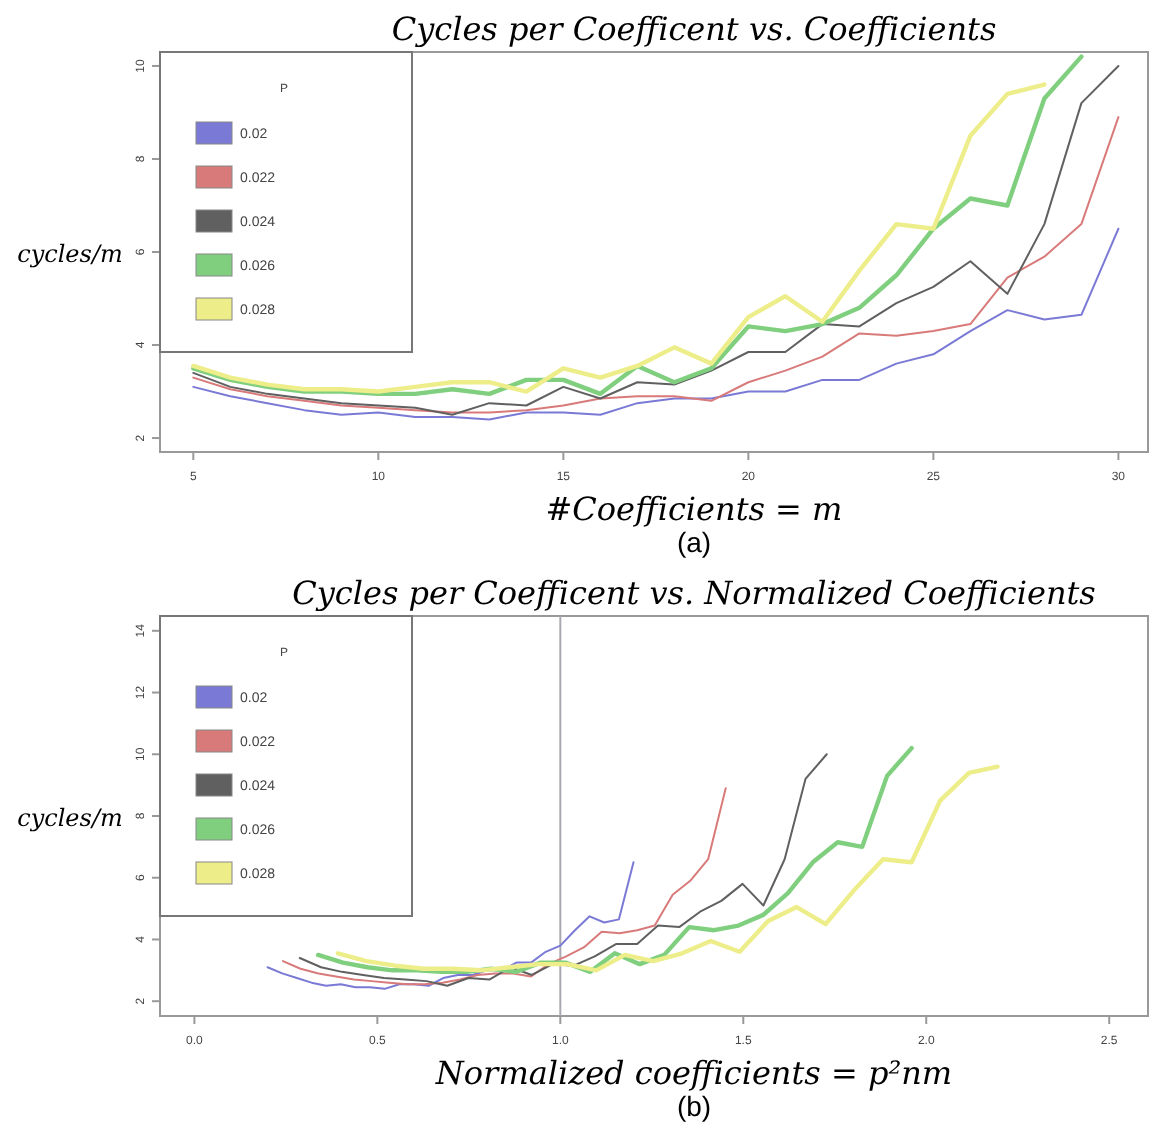 This screenshot has height=1134, width=1164. Describe the element at coordinates (693, 1073) in the screenshot. I see `x-axis-title: Normalized coefficients = p²nm` at that location.